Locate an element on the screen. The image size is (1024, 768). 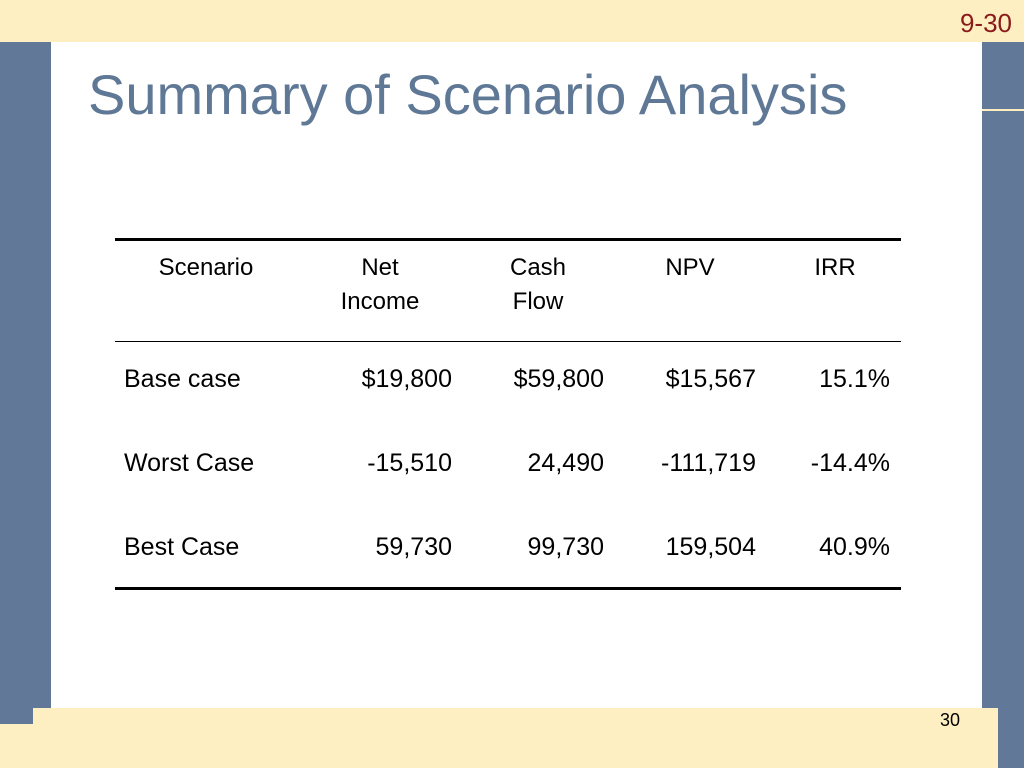
table-top-rule is located at coordinates (508, 239).